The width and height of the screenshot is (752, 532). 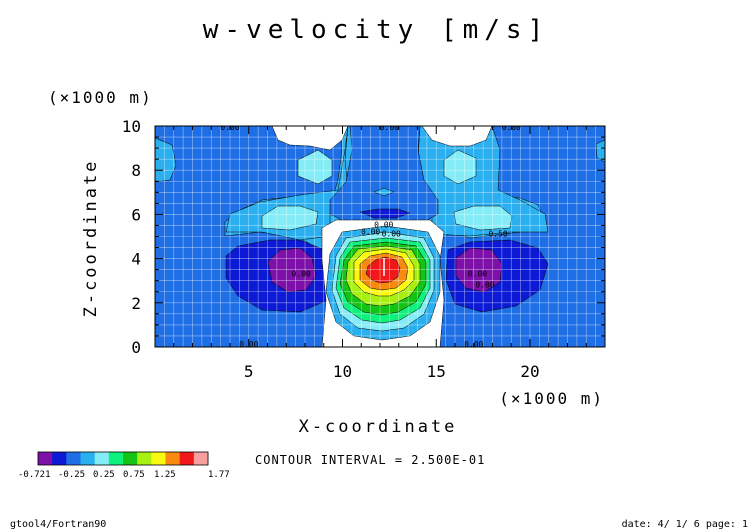 I want to click on x-tick-label: 5, so click(x=249, y=371).